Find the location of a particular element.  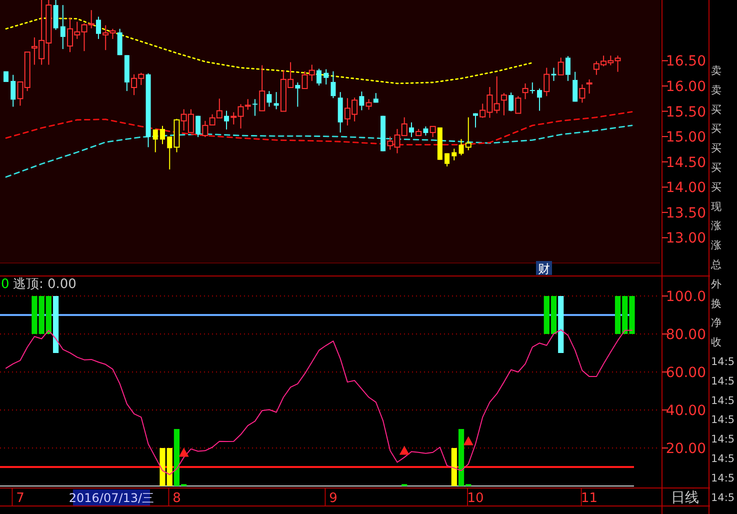

y-tick-label: 40.00 is located at coordinates (686, 411).